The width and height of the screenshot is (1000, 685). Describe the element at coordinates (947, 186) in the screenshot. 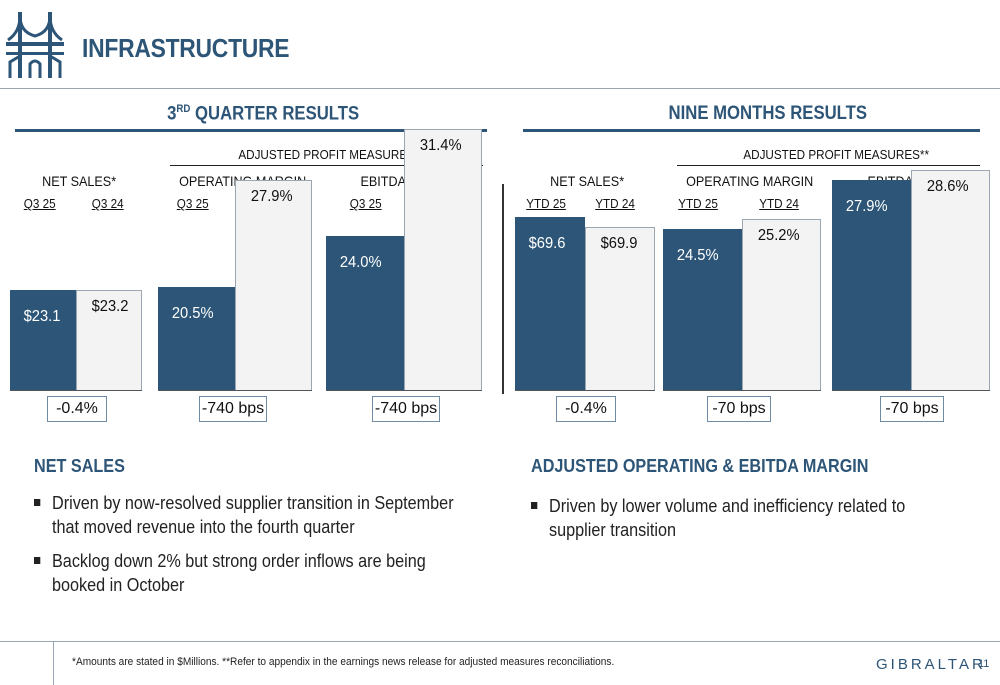

I see `data-label: 28.6%` at that location.